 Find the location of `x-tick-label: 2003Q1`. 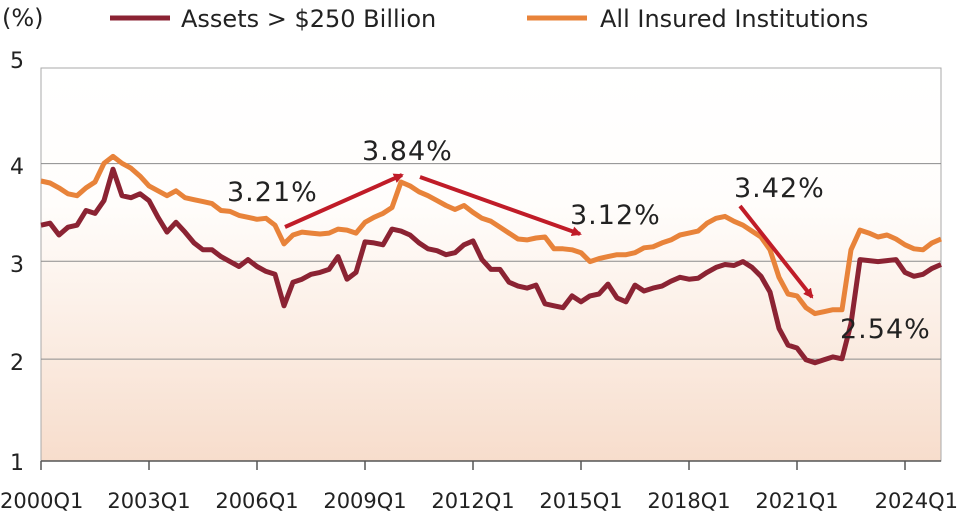

x-tick-label: 2003Q1 is located at coordinates (148, 501).